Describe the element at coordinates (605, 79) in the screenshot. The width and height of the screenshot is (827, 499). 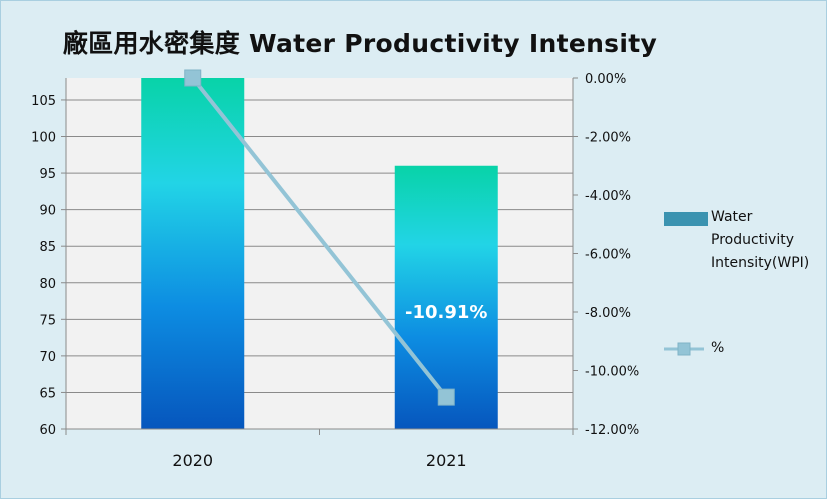
I see `right-tick-label: 0.00%` at that location.